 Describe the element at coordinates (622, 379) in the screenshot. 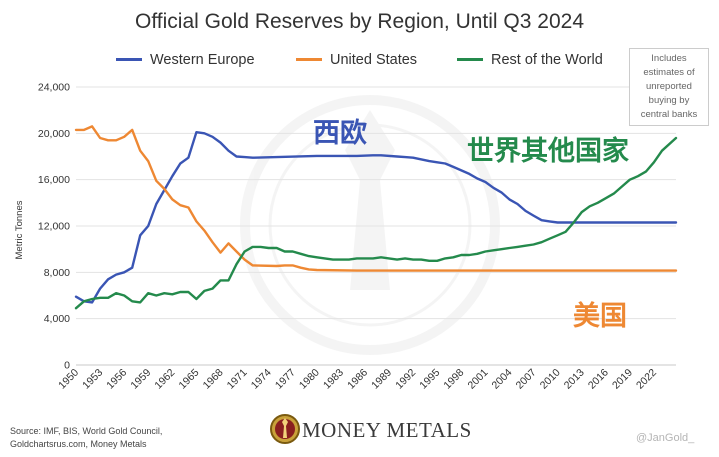

I see `x-tick-label: 2019` at that location.